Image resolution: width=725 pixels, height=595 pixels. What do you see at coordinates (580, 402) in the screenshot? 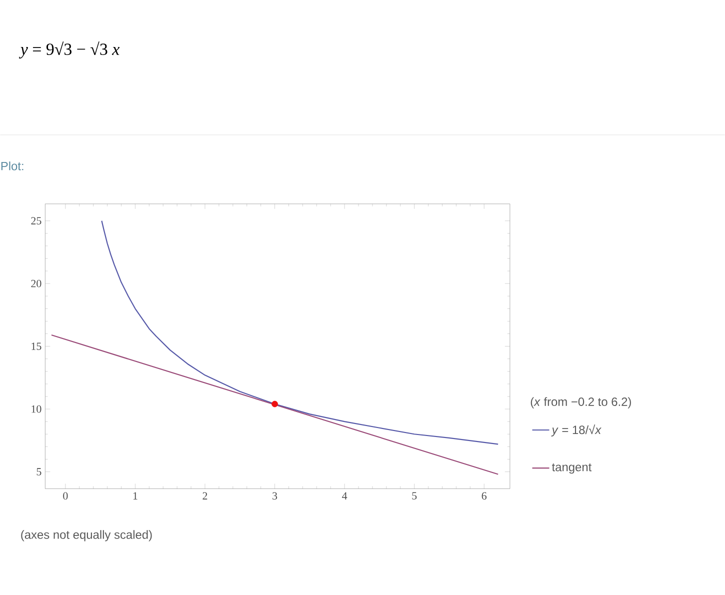
I see `text: (x from −0.2 to 6.2)` at bounding box center [580, 402].